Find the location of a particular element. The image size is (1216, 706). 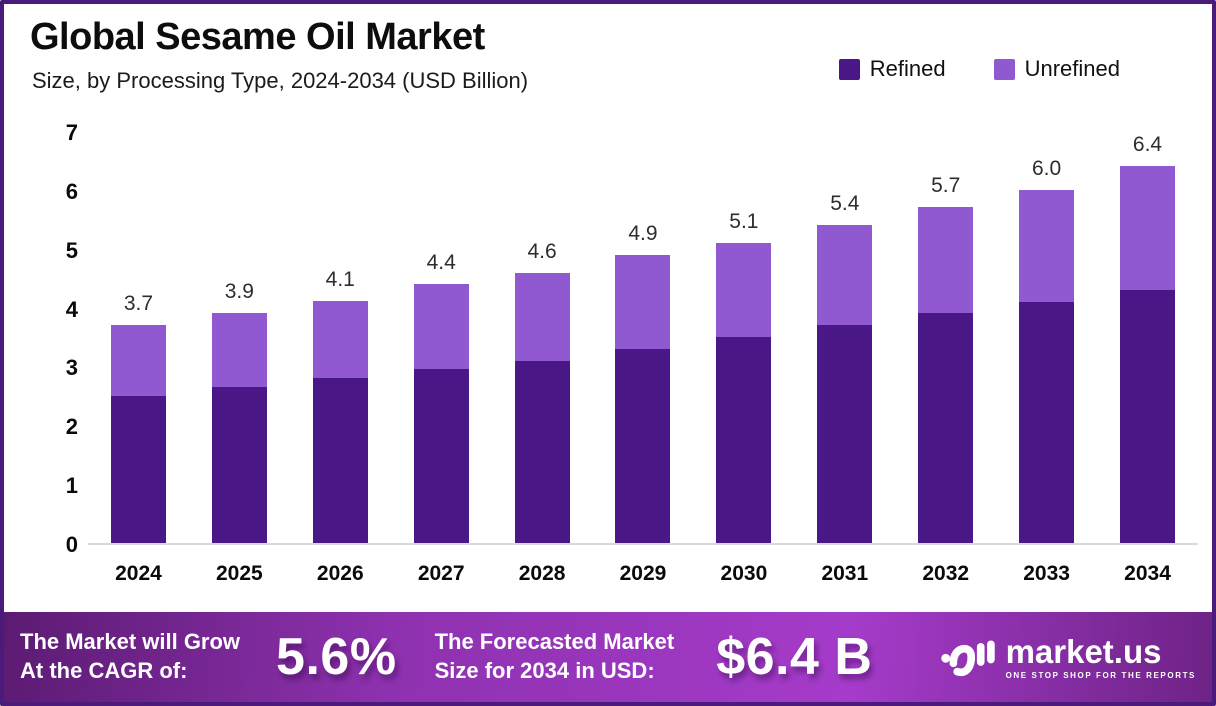

cagr-label-line1: The Market will Grow is located at coordinates (130, 642).